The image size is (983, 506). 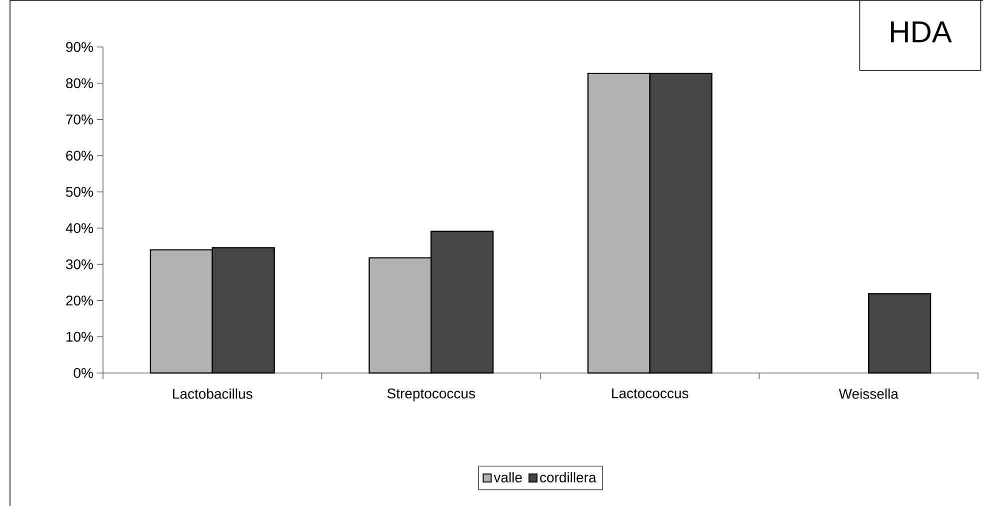 I want to click on legend-label: cordillera, so click(x=568, y=477).